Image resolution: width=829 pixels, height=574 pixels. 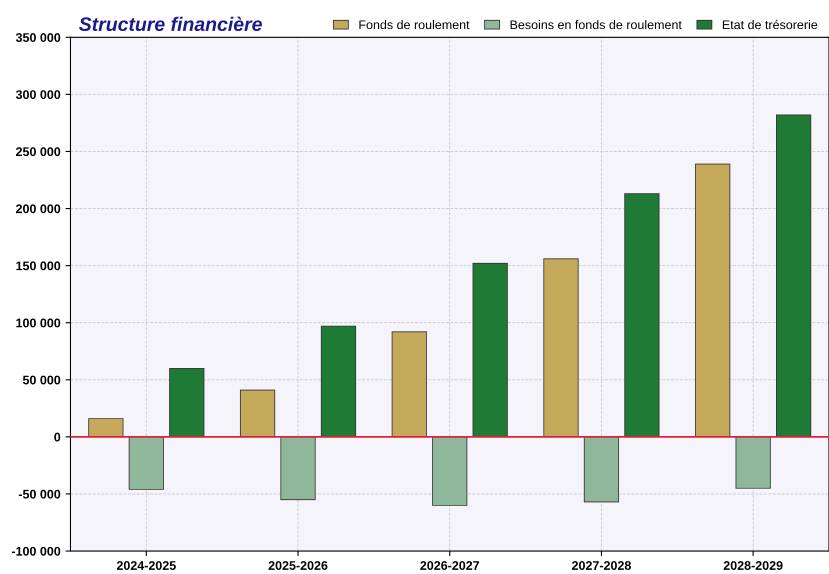 What do you see at coordinates (146, 565) in the screenshot?
I see `x-tick-label: 2024-2025` at bounding box center [146, 565].